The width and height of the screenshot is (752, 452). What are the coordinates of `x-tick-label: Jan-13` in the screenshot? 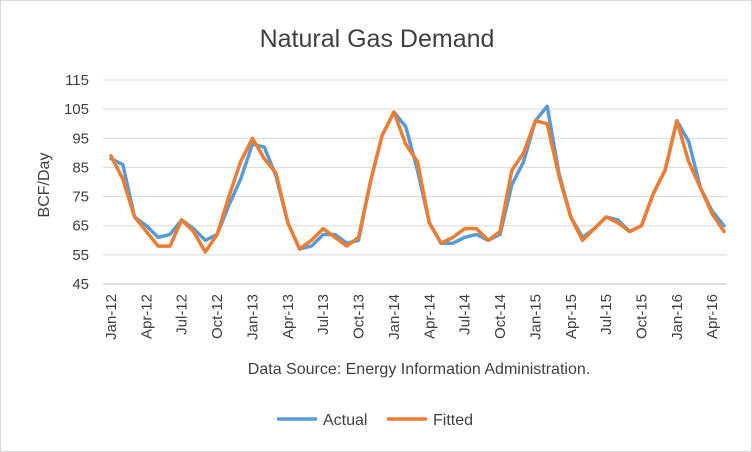 It's located at (252, 317).